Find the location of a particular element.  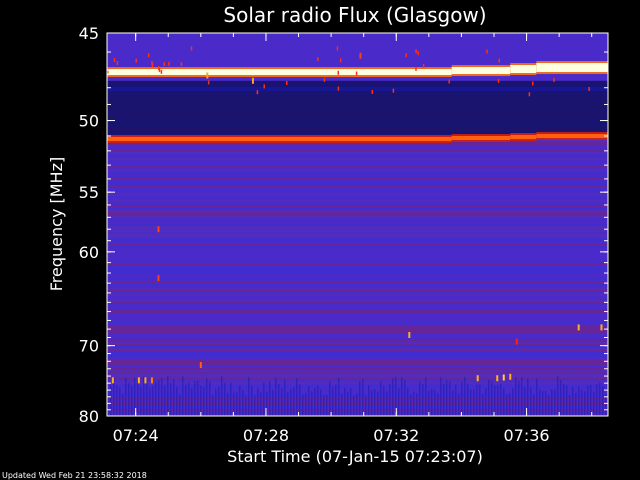

chart-title: Solar radio Flux (Glasgow) is located at coordinates (354, 15).